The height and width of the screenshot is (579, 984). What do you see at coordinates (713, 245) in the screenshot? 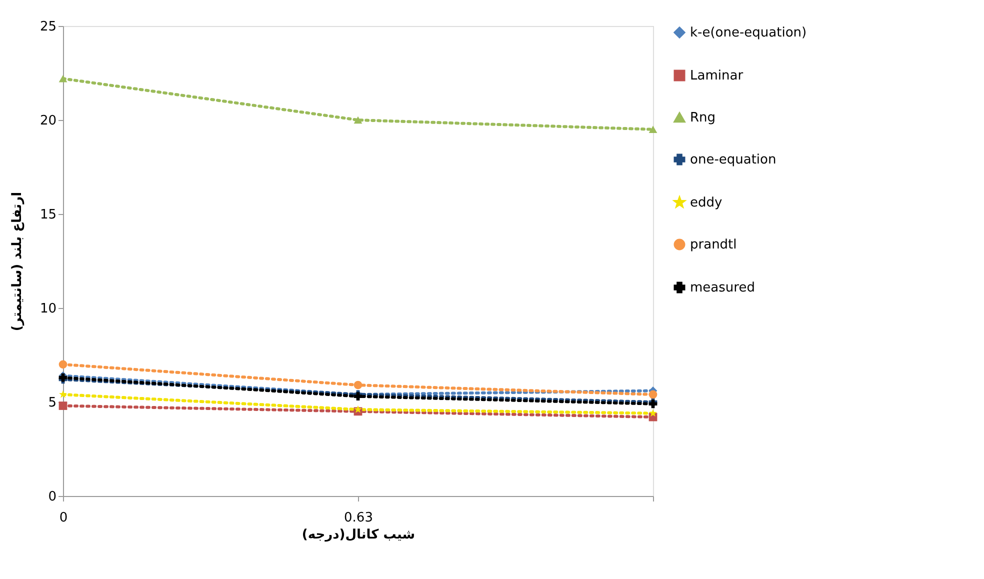
I see `legend-label: prandtl` at bounding box center [713, 245].